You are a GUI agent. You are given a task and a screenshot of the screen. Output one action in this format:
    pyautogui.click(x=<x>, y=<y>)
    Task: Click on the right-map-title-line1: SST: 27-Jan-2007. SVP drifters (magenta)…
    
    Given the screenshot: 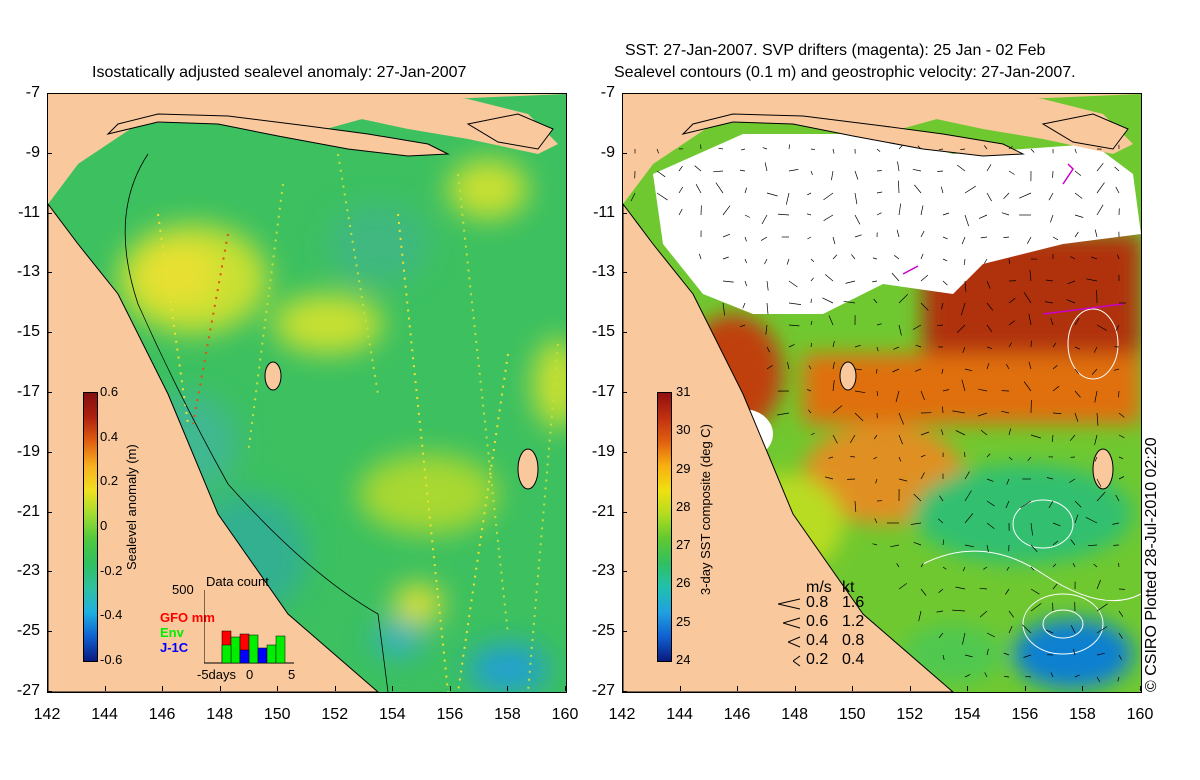 What is the action you would take?
    pyautogui.click(x=835, y=50)
    